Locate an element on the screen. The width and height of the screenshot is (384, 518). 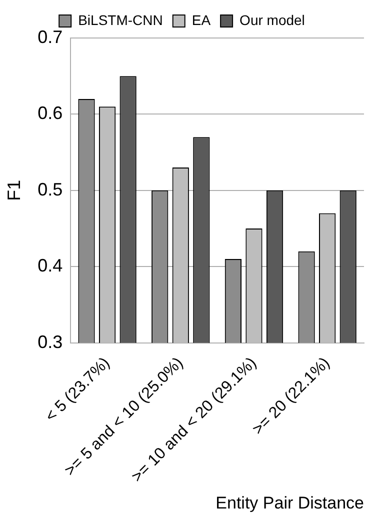
x-axis-title: Entity Pair Distance is located at coordinates (290, 502).